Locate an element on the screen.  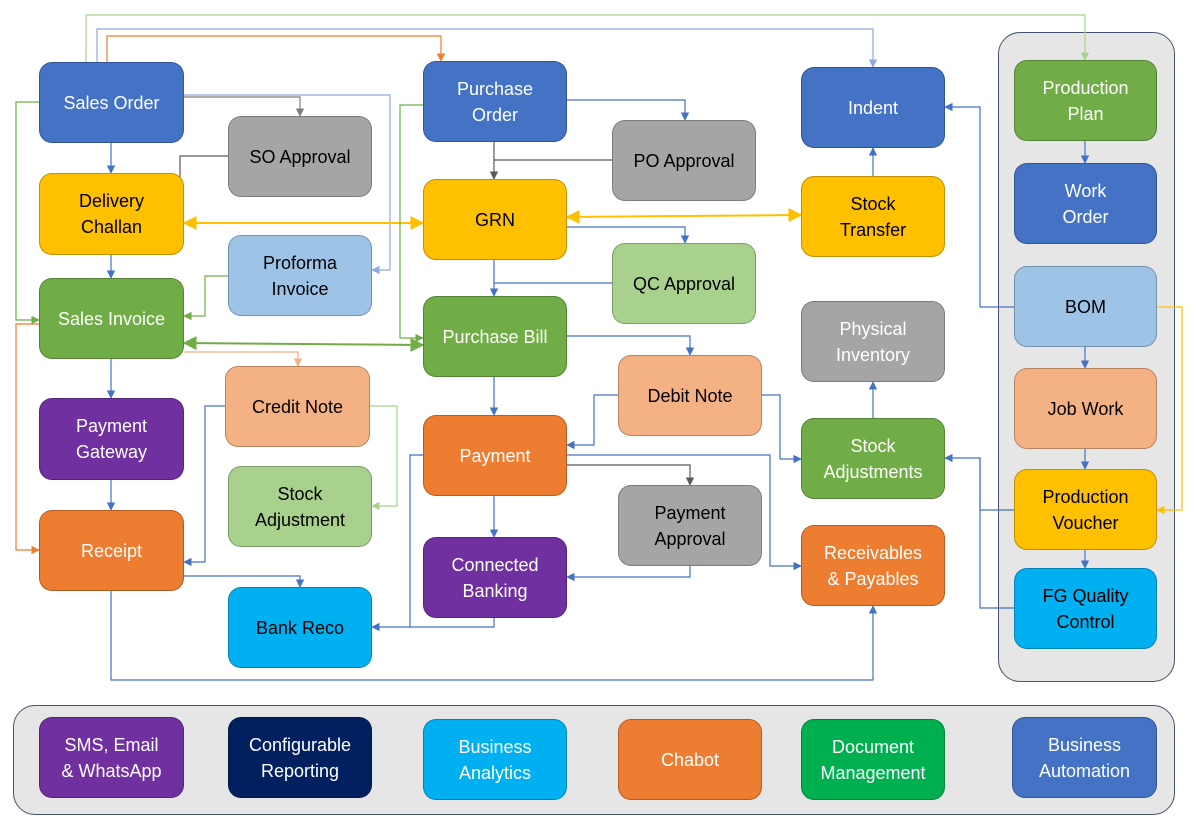
payment-approval-node: Payment Approval is located at coordinates (690, 525).